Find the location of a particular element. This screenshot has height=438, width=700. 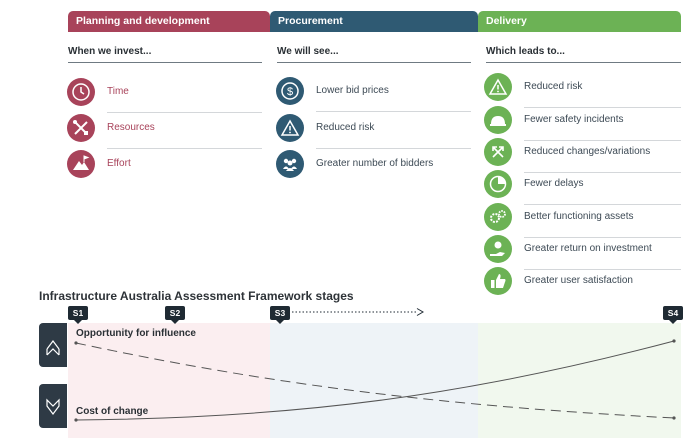

item-label: Lower bid prices is located at coordinates (352, 90).